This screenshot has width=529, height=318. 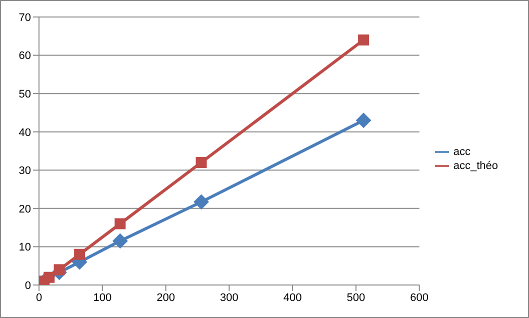 I want to click on y-tick-label: 50, so click(x=24, y=94).